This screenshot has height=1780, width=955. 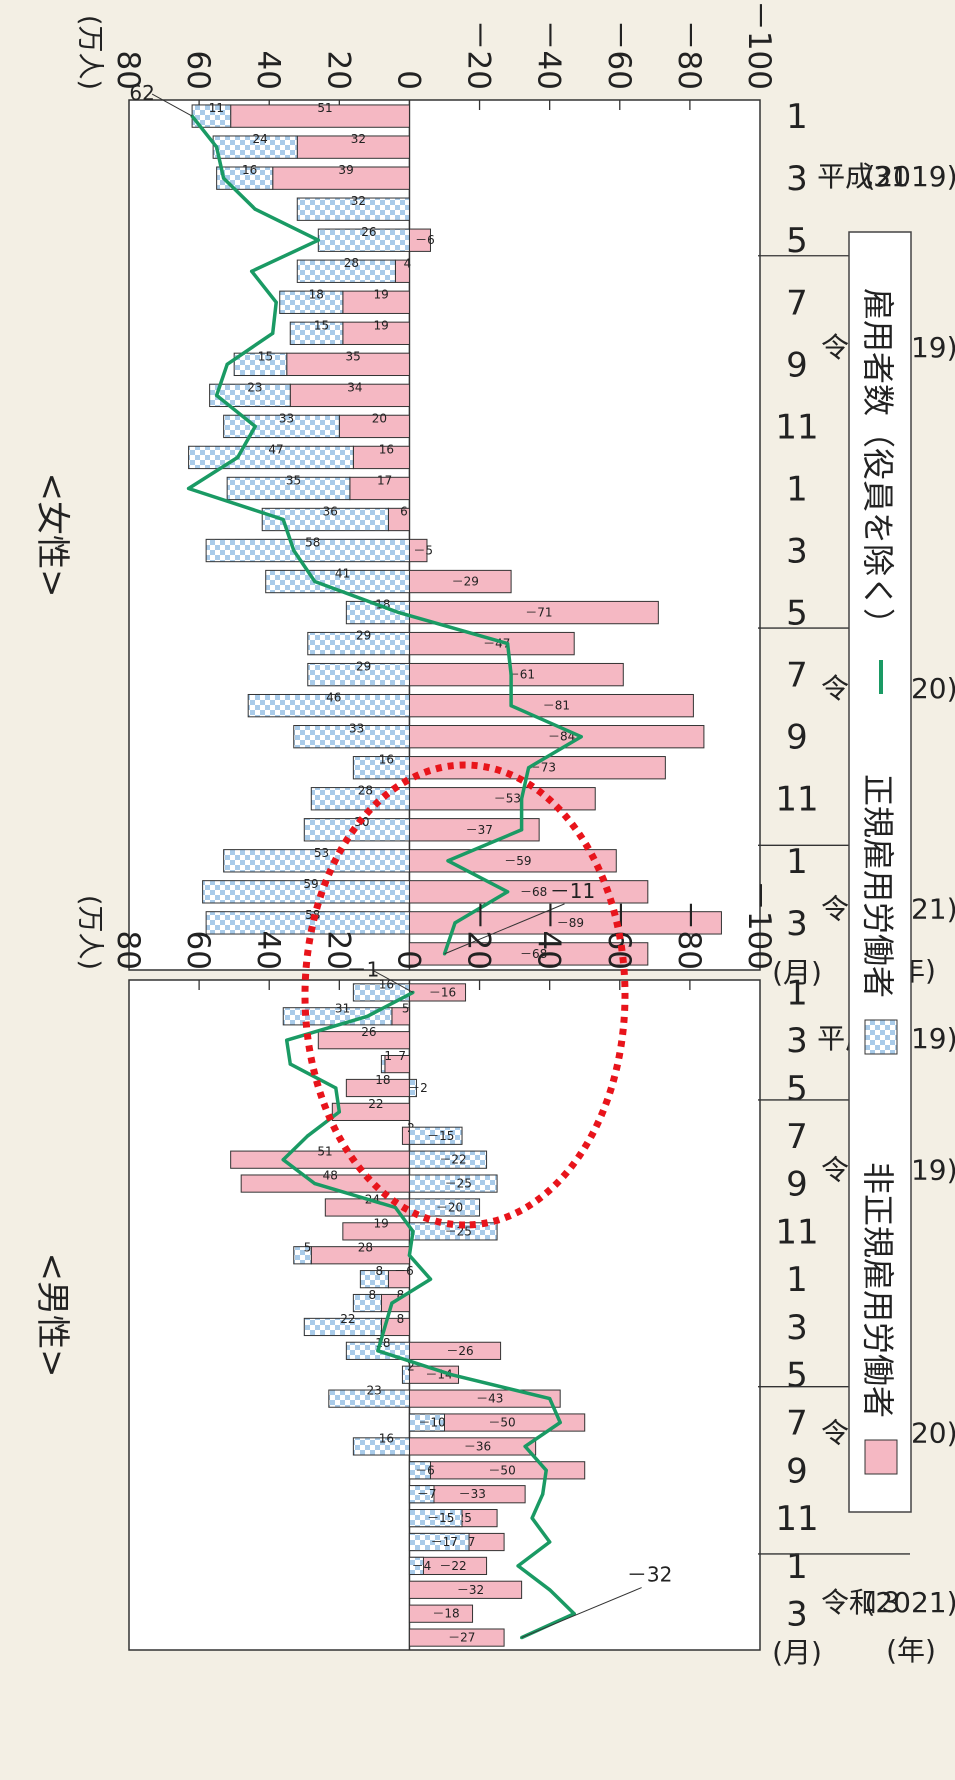 I want to click on regular-bar-label: 33, so click(x=356, y=729).